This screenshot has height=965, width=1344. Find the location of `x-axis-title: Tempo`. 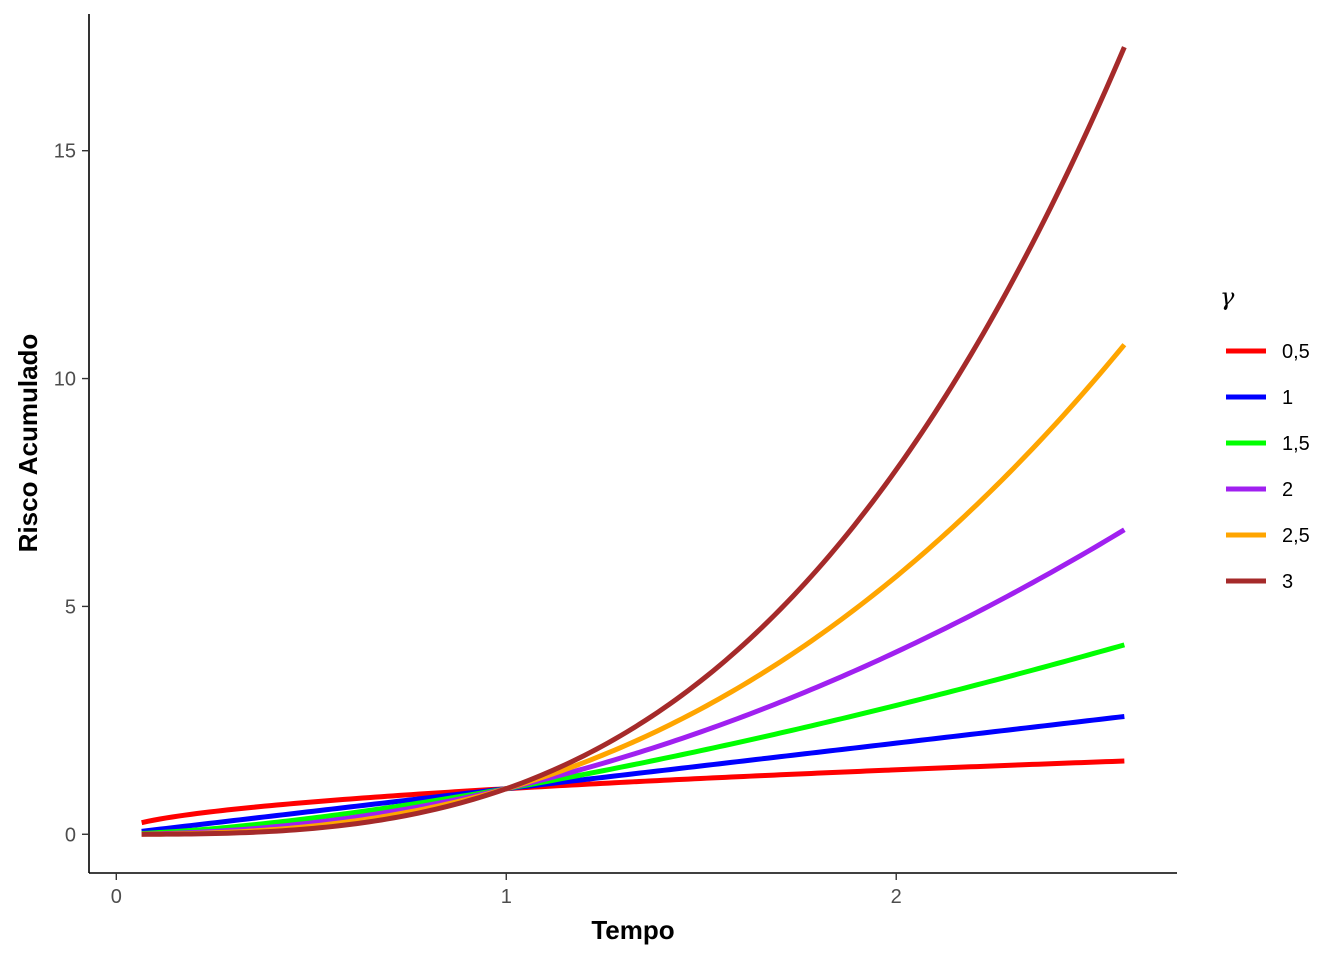

x-axis-title: Tempo is located at coordinates (632, 930).